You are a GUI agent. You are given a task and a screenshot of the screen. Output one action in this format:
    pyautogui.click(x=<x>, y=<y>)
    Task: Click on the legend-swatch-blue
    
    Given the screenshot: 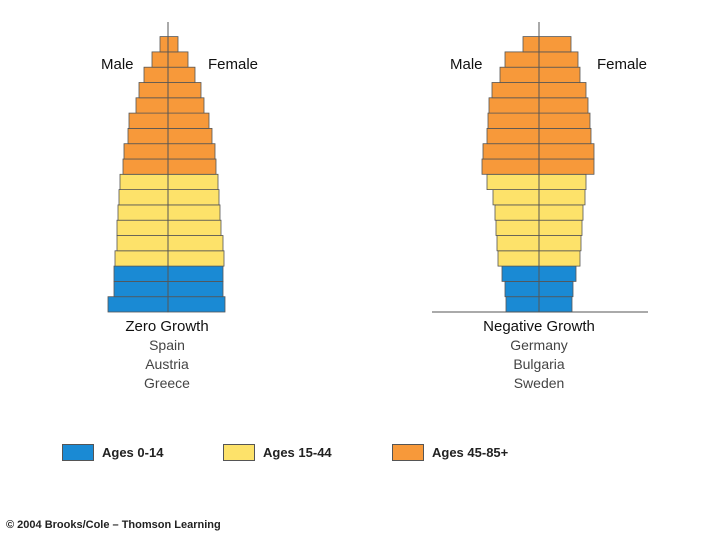 What is the action you would take?
    pyautogui.click(x=78, y=452)
    